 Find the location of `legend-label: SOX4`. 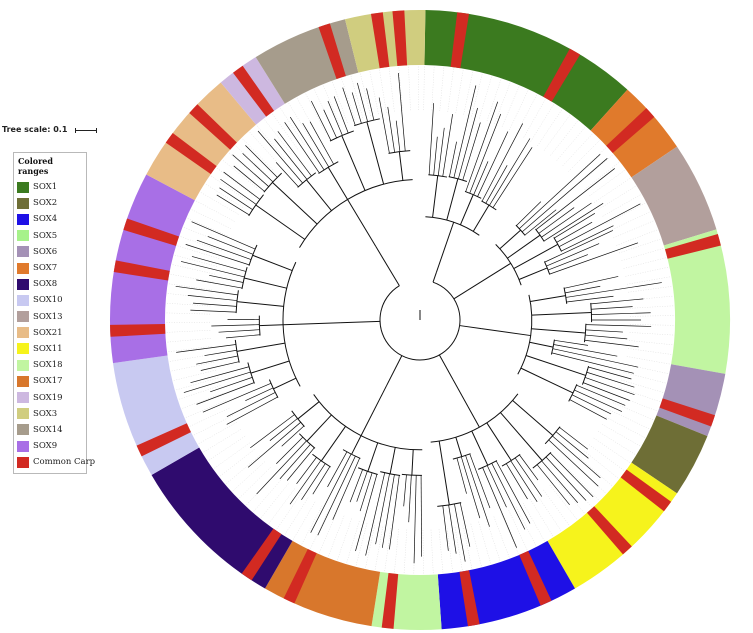

legend-label: SOX4 is located at coordinates (45, 219).